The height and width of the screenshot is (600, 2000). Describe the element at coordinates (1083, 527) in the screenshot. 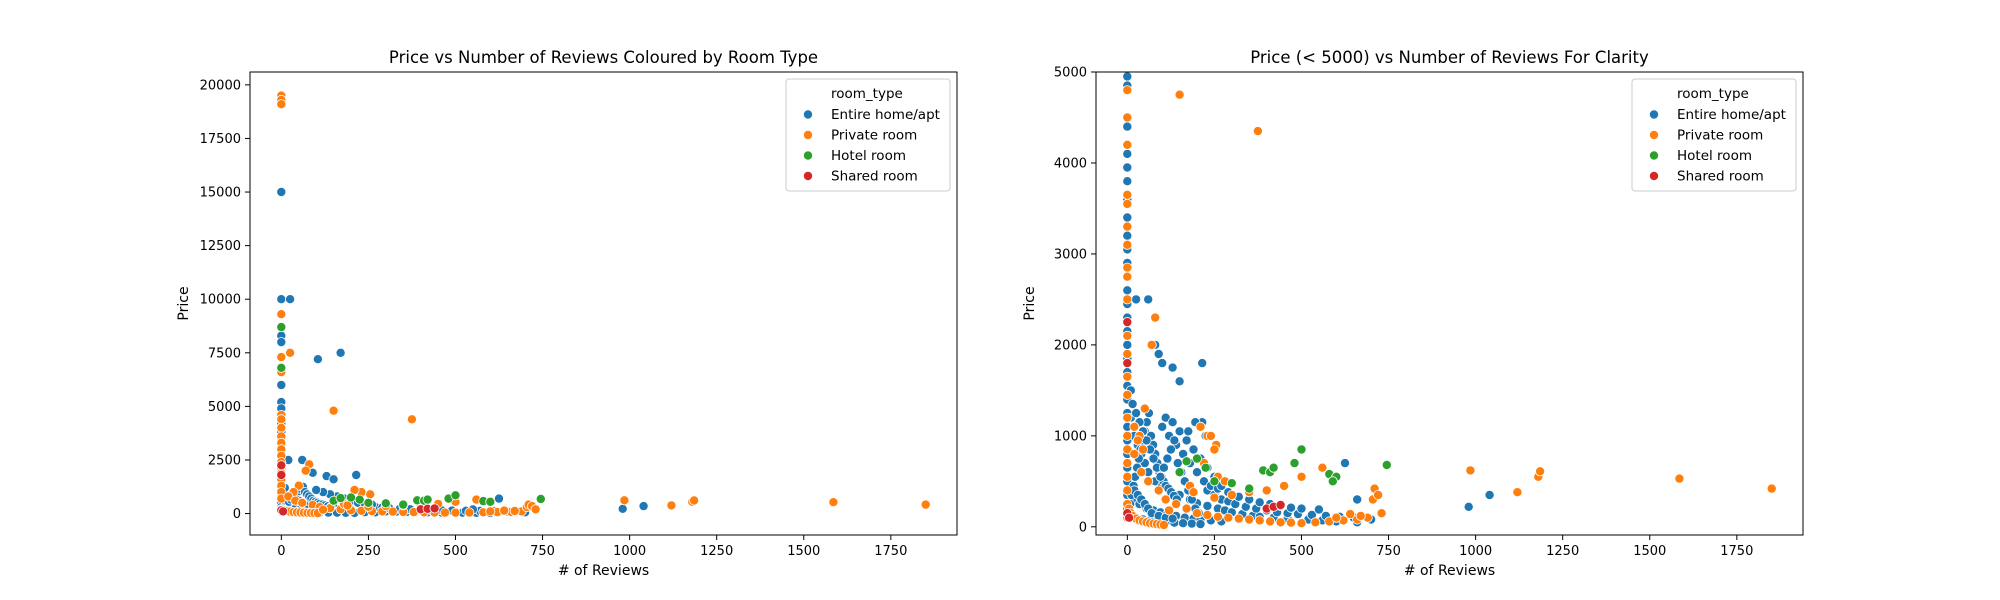

I see `y-tick-label: 0` at that location.